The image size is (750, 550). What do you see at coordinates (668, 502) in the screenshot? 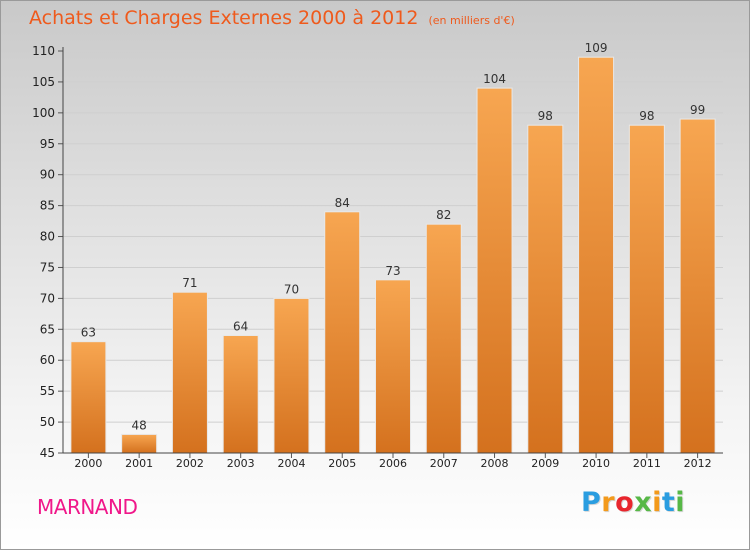
I see `logo-letter: t` at bounding box center [668, 502].